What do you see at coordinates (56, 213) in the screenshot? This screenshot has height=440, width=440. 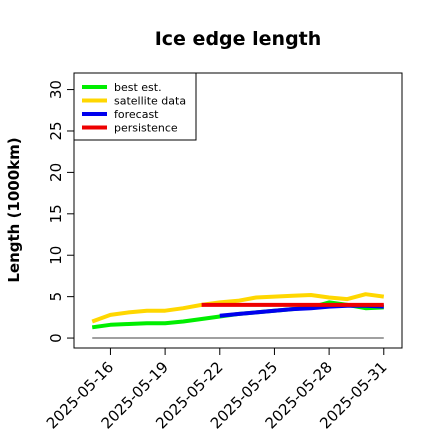 I see `y-tick-label: 15` at bounding box center [56, 213].